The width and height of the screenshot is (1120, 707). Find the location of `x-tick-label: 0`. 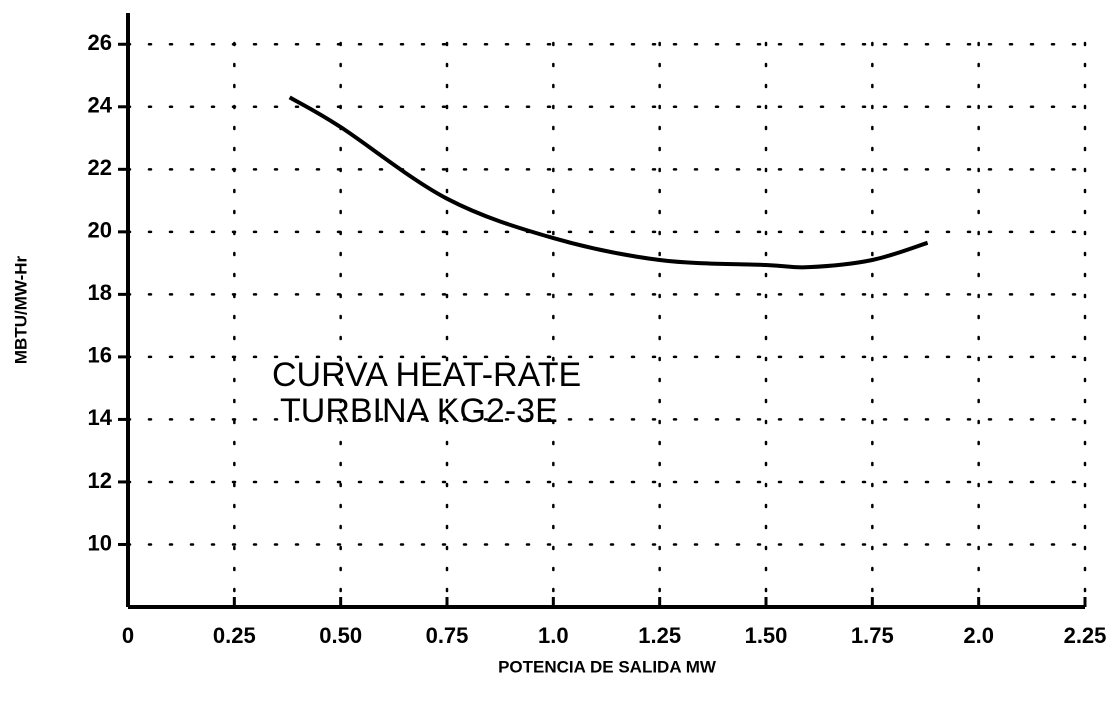

x-tick-label: 0 is located at coordinates (128, 635).